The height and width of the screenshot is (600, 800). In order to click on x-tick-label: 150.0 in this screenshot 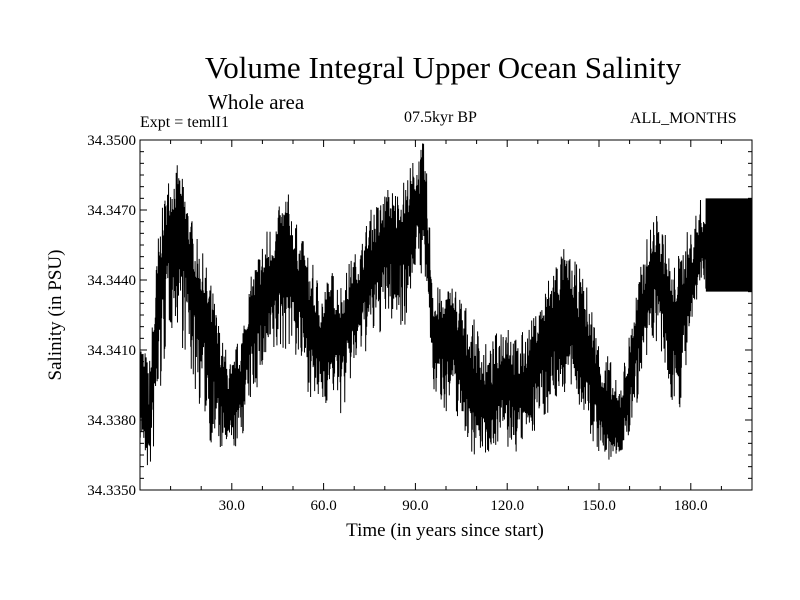, I will do `click(599, 506)`.